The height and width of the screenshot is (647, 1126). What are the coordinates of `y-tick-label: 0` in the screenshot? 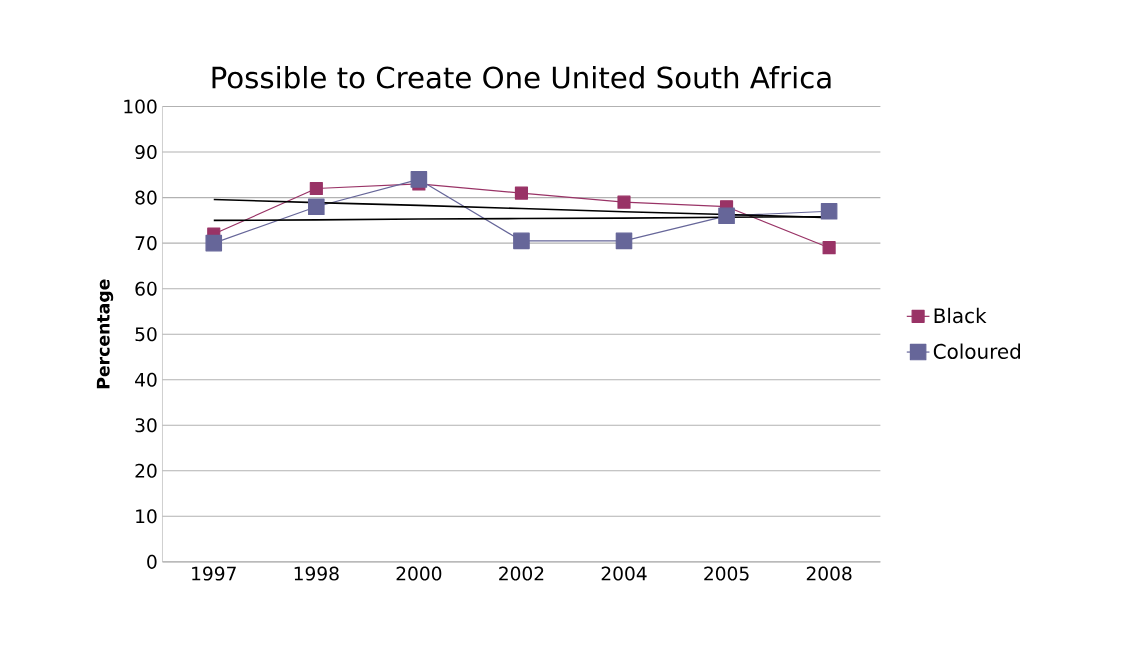 It's located at (152, 561).